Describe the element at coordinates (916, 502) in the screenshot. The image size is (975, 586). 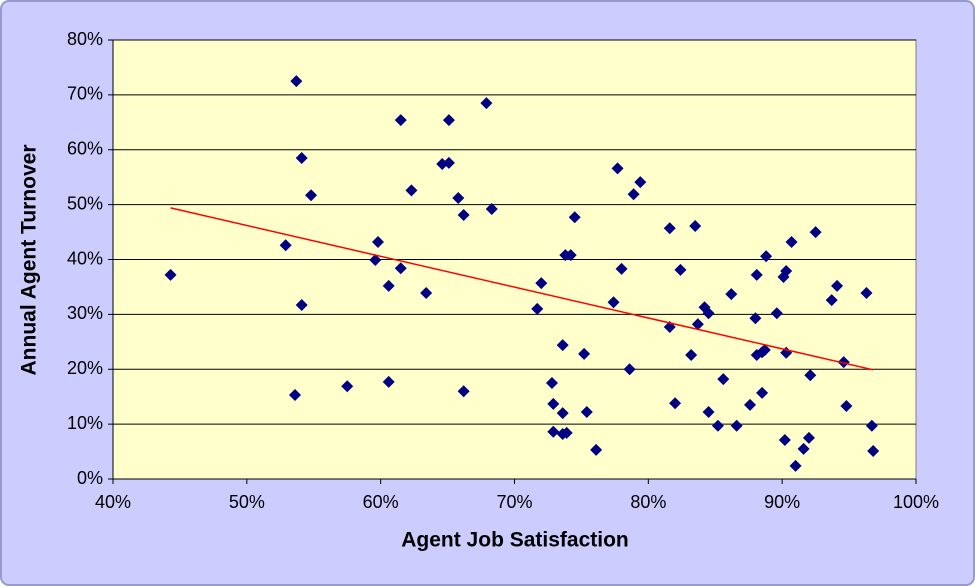
I see `x-tick-label: 100%` at that location.